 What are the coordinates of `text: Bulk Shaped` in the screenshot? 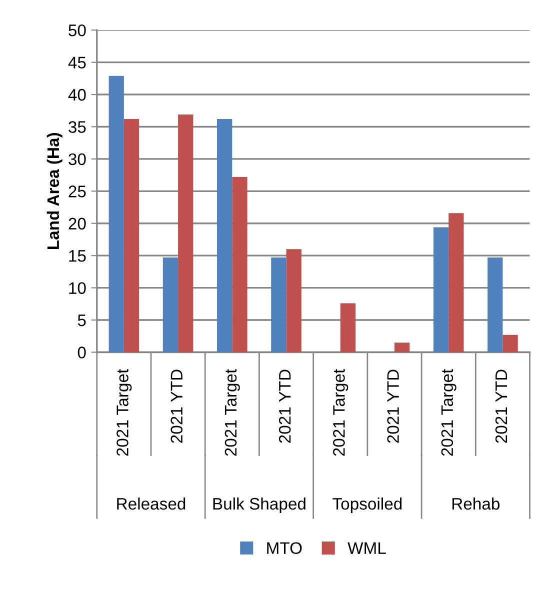 It's located at (259, 505).